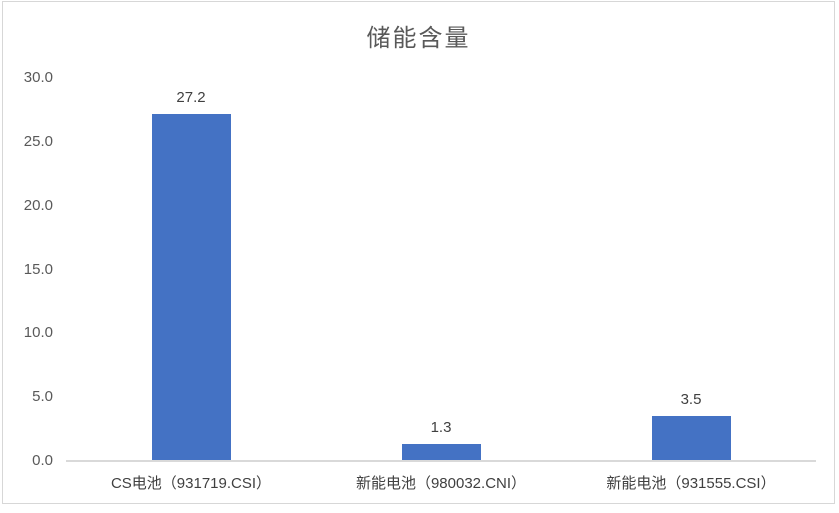  What do you see at coordinates (441, 483) in the screenshot?
I see `x-axis-category-label: 新能电池（980032.CNI）` at bounding box center [441, 483].